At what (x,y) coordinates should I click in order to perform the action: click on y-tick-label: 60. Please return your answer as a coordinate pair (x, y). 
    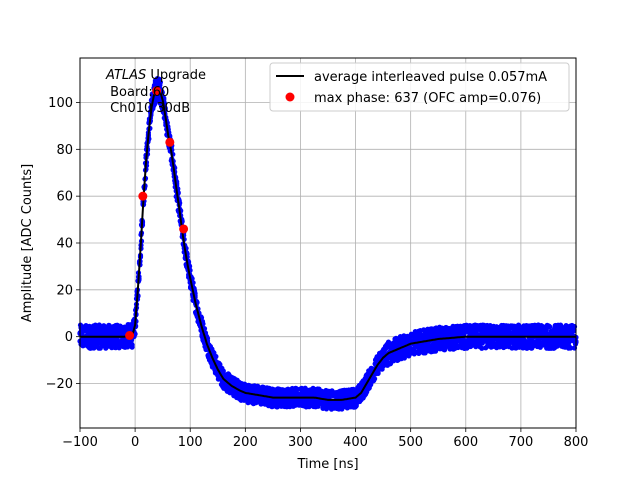
    Looking at the image, I should click on (64, 197).